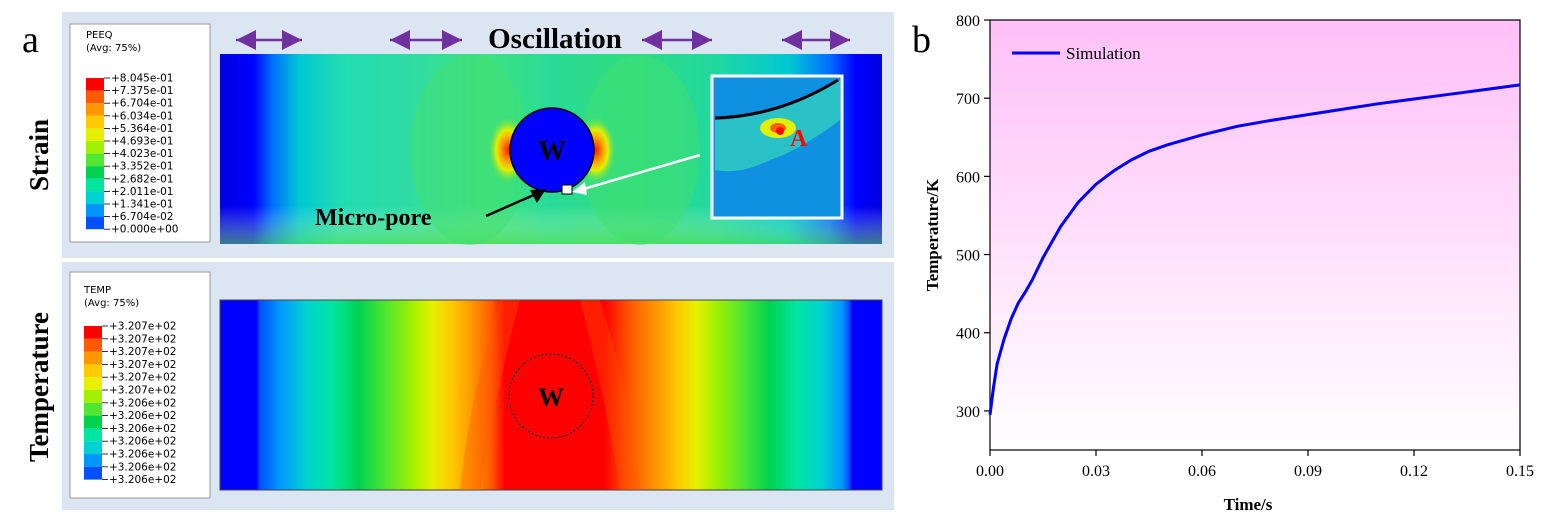 The width and height of the screenshot is (1541, 530). Describe the element at coordinates (990, 471) in the screenshot. I see `x-tick-label: 0.00` at that location.